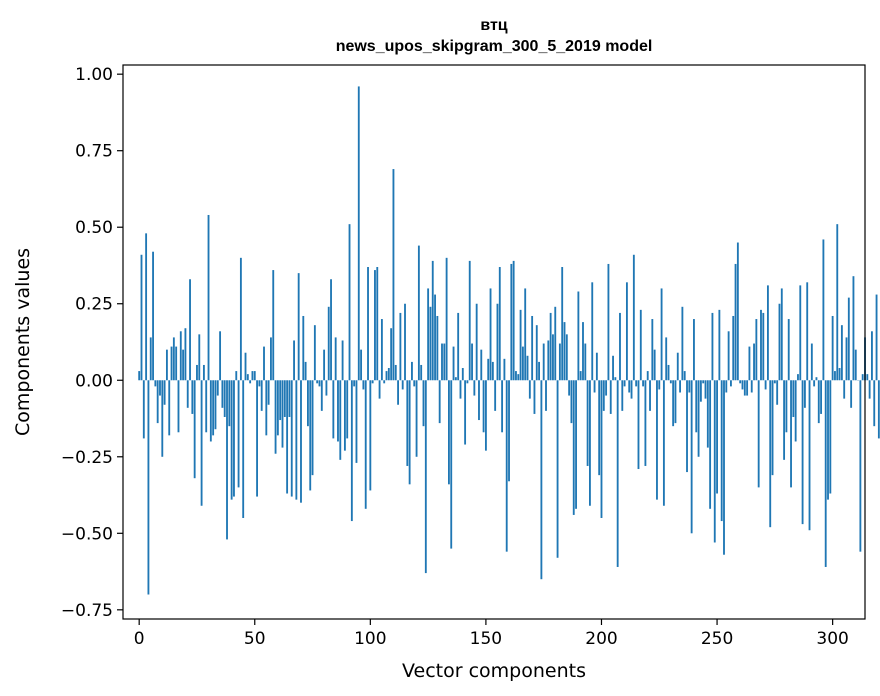 This screenshot has width=880, height=696. What do you see at coordinates (92, 343) in the screenshot?
I see `y-axis: 1.00 0.75 0.50 0.25 0.00 −0.25 −0.50 −0.75` at bounding box center [92, 343].